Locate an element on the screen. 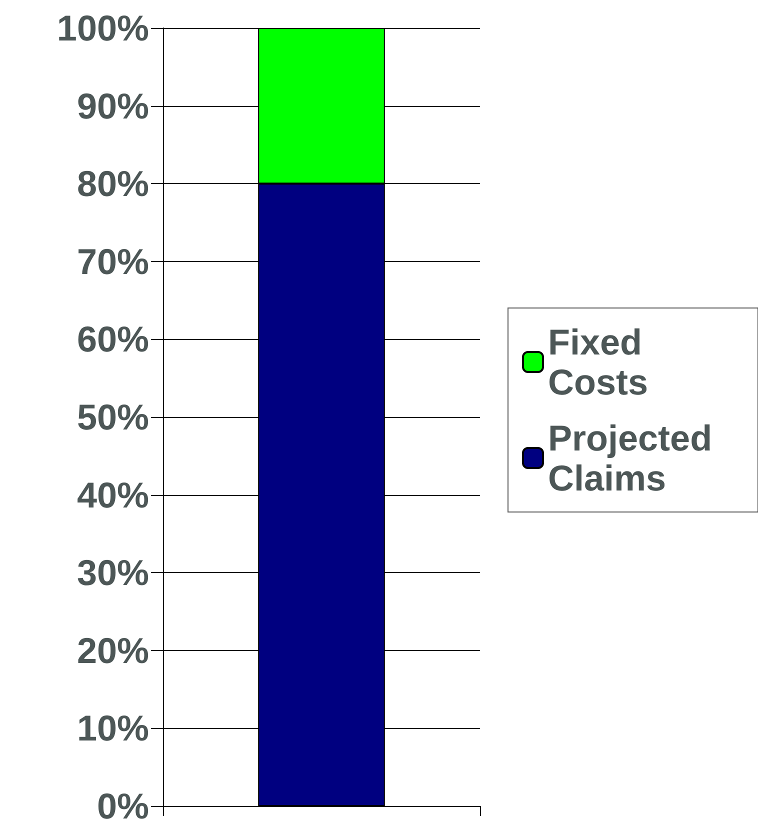 The width and height of the screenshot is (766, 832). y-tick-label: 40% is located at coordinates (112, 495).